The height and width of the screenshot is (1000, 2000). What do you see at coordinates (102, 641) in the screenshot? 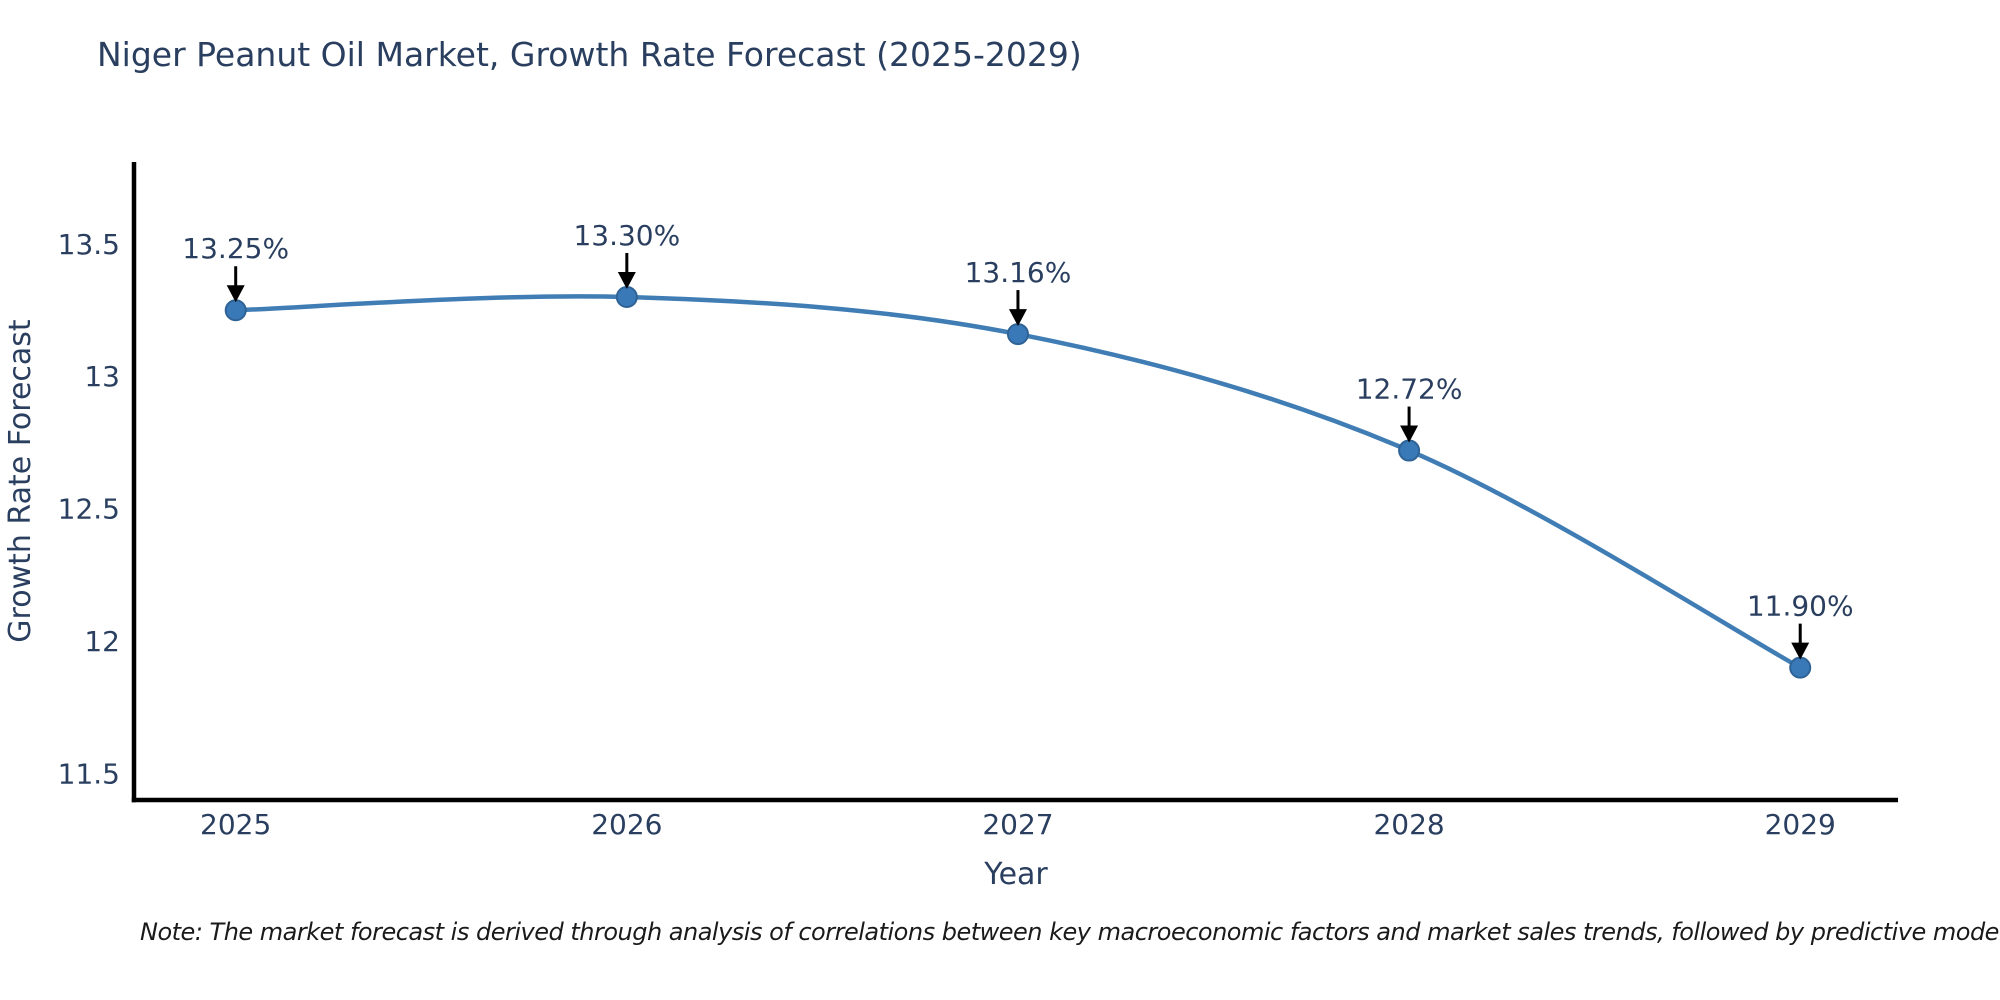
I see `y-tick-label: 12` at bounding box center [102, 641].